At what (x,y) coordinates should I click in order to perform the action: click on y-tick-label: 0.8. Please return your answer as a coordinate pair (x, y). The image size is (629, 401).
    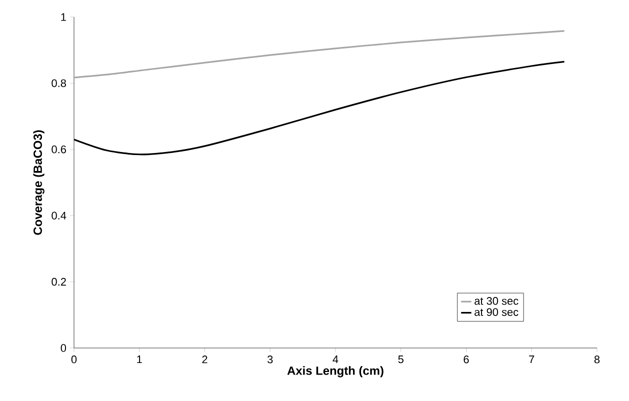
    Looking at the image, I should click on (59, 83).